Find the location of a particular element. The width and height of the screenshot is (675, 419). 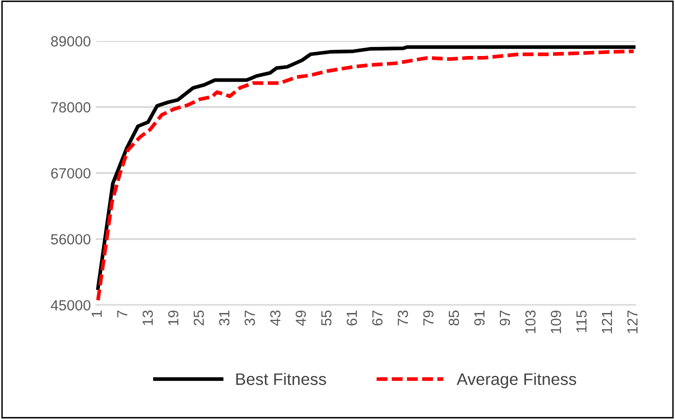

y-tick-label: 67000 is located at coordinates (70, 173).